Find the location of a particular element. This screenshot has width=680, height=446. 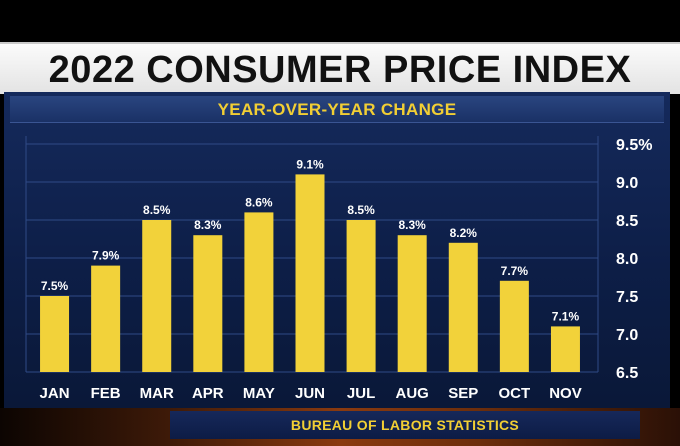

x-tick-label: NOV is located at coordinates (565, 393).